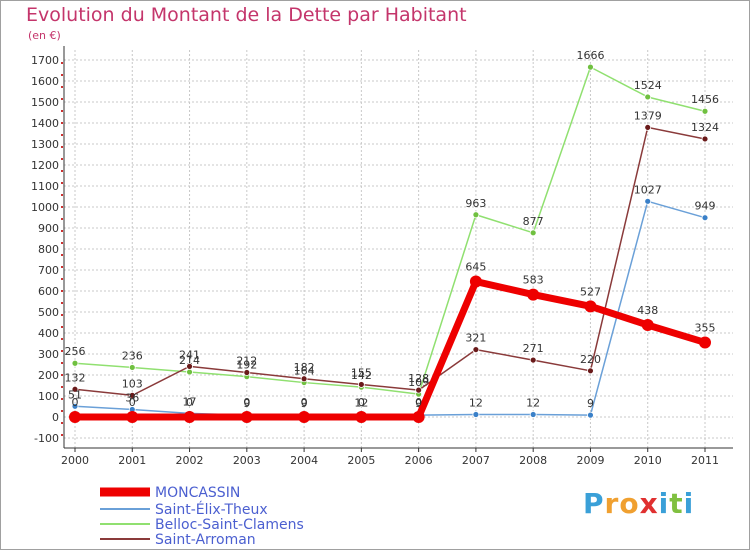 The image size is (750, 550). Describe the element at coordinates (361, 375) in the screenshot. I see `data-label: 142` at that location.